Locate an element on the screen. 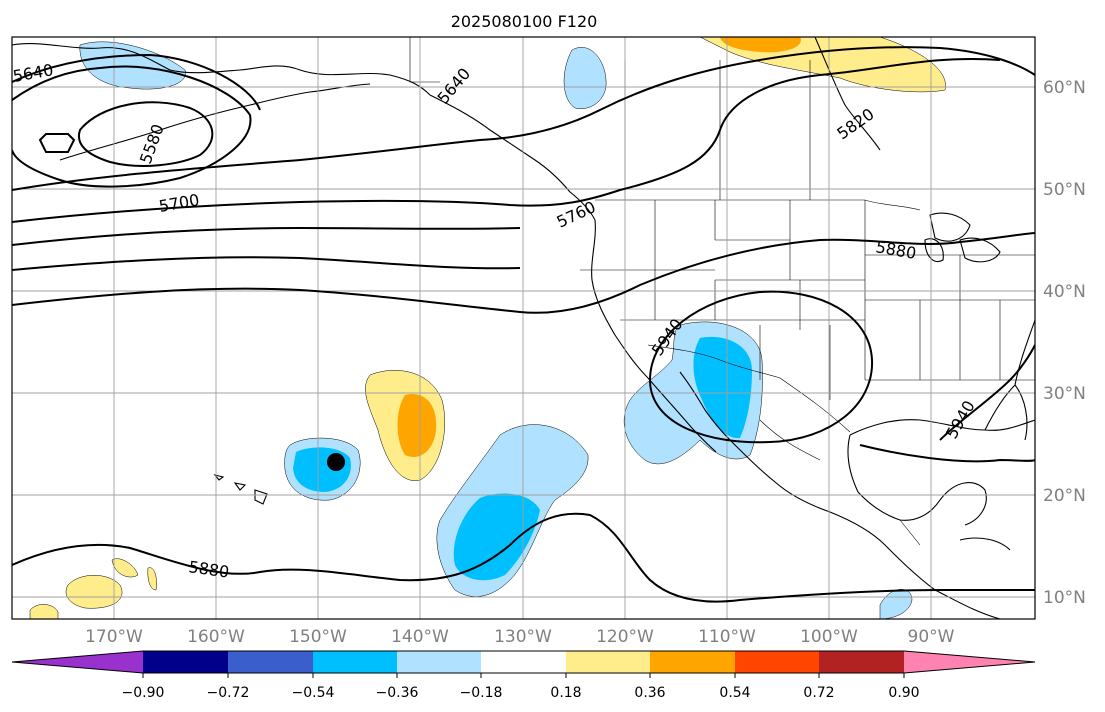 Image resolution: width=1105 pixels, height=712 pixels. colorbar-tick: −0.36 is located at coordinates (397, 693).